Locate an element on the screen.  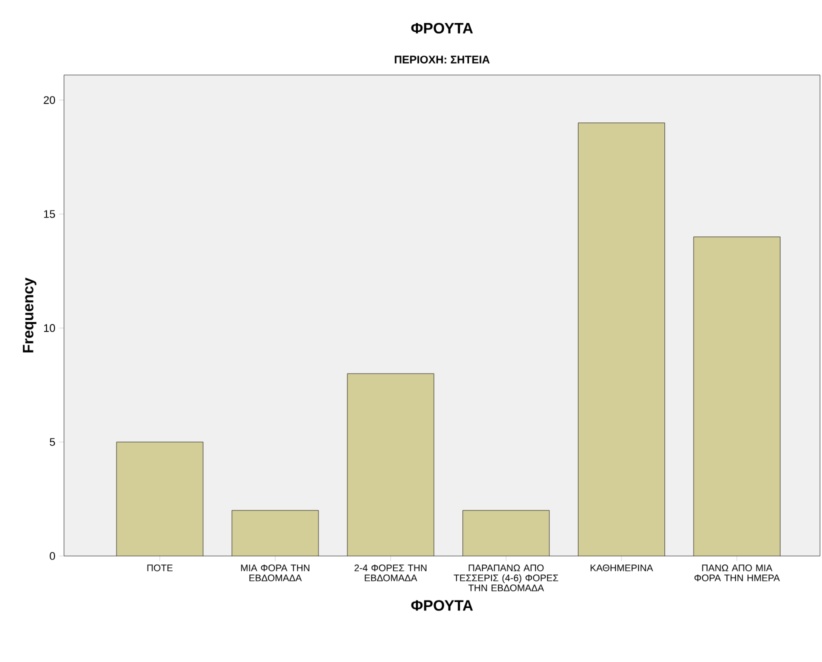
x-tick-label: ΠΑΡΑΠΑΝΩ ΑΠΟ ΤΕΣΣΕΡΙΣ (4-6) ΦΟΡΕΣ ΤΗΝ ΕΒΔΟΜΑΔΑ is located at coordinates (506, 578).